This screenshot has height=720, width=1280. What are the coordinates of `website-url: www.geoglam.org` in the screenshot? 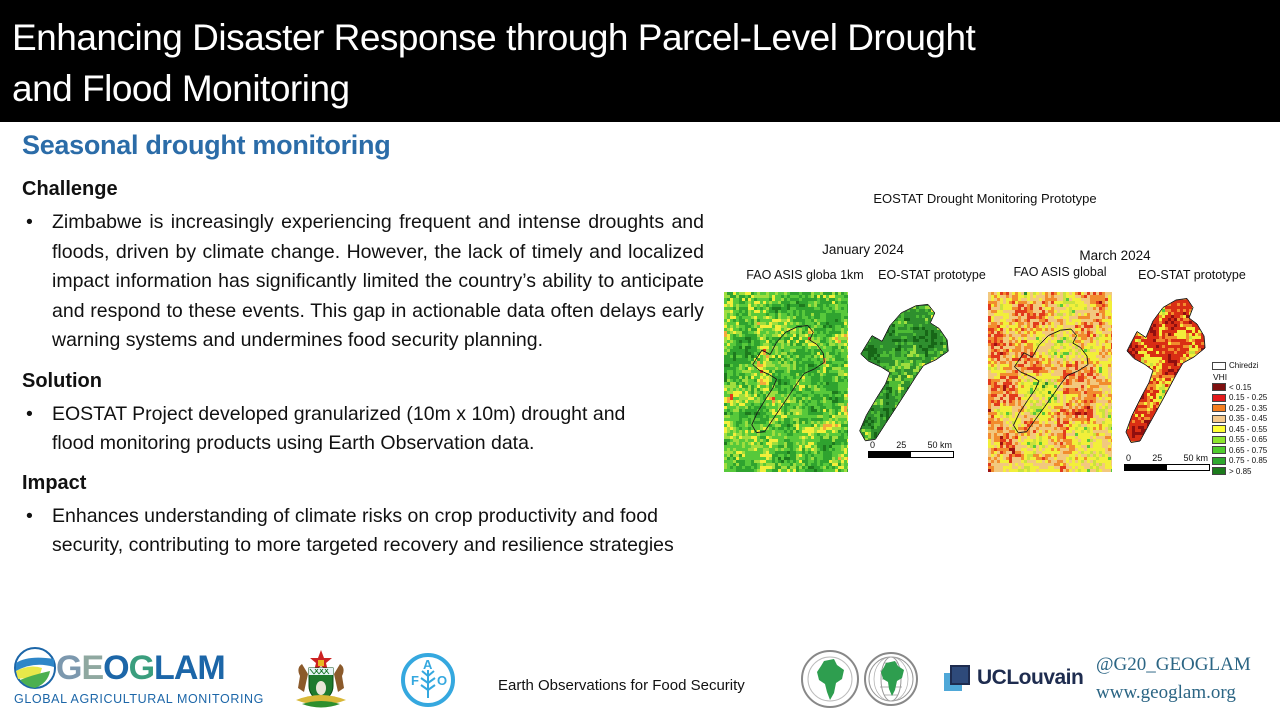 It's located at (1166, 692).